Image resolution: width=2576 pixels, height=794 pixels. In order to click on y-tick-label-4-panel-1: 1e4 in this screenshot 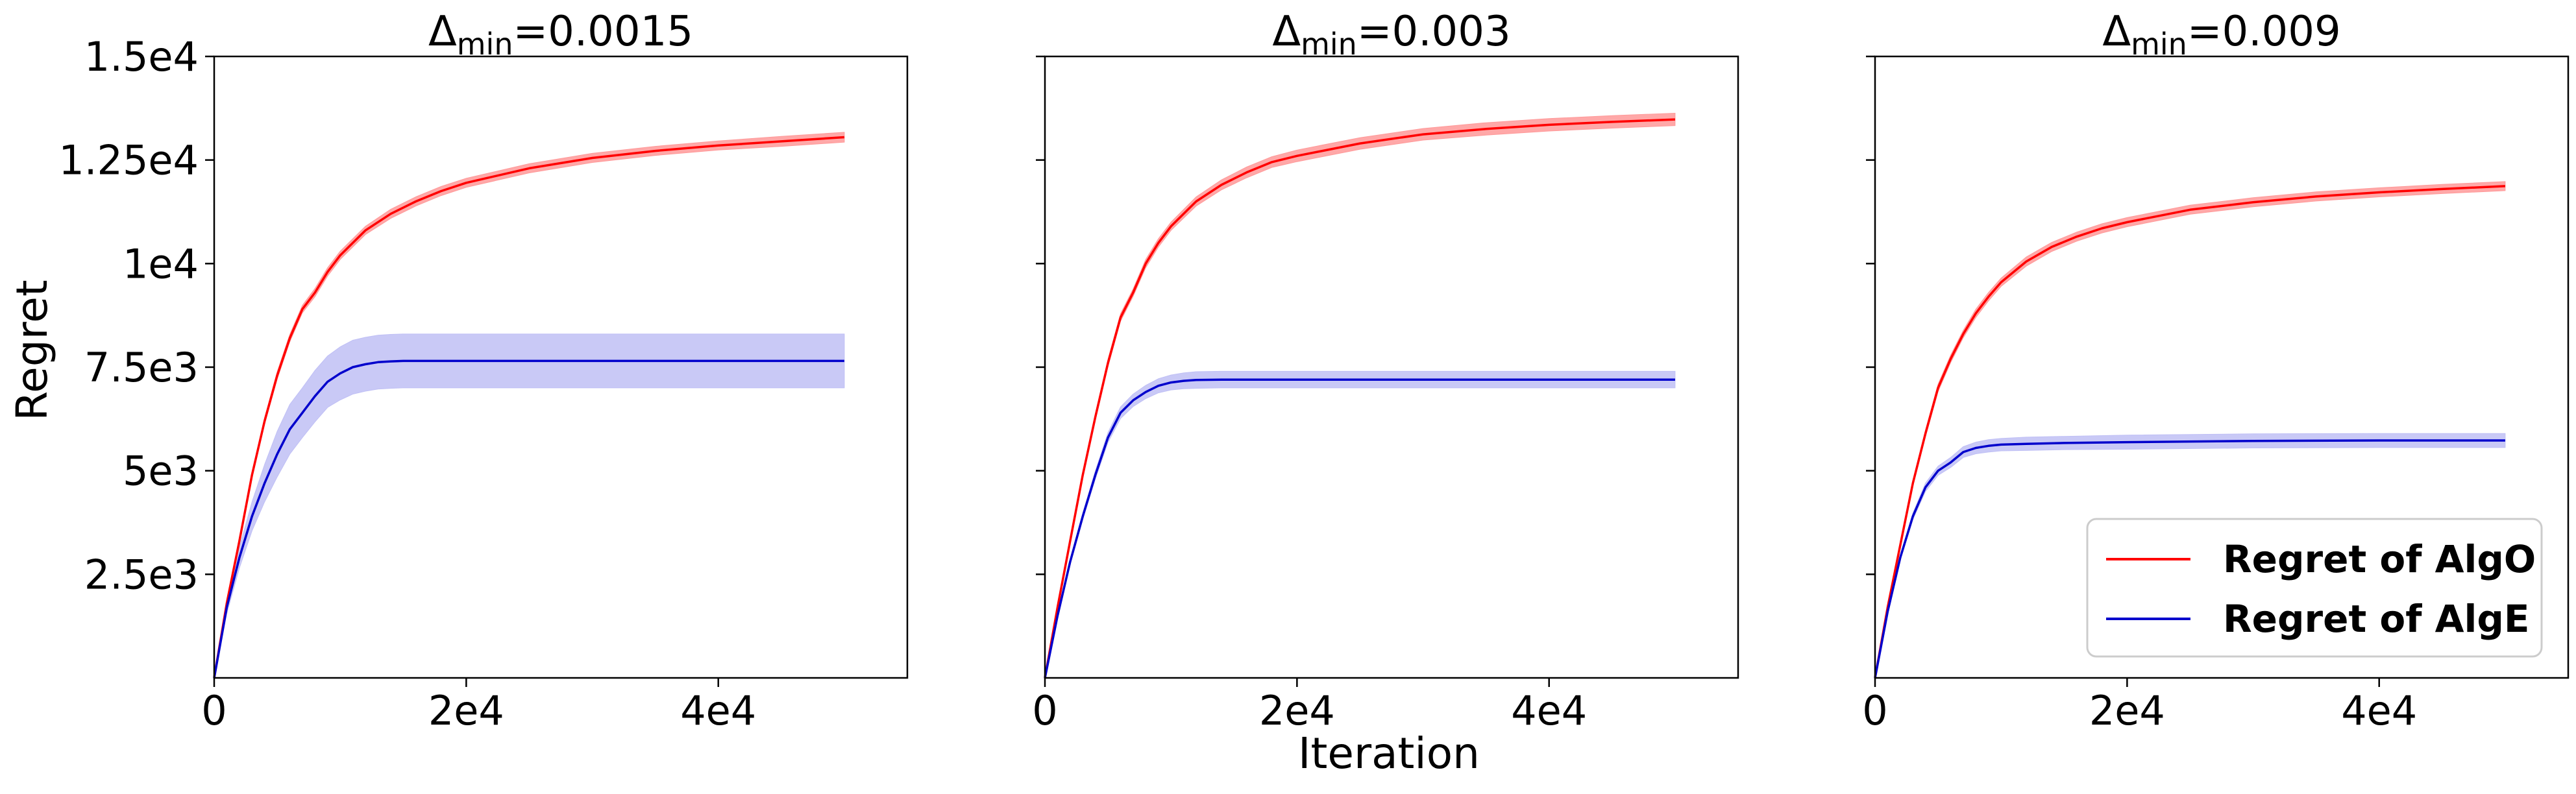, I will do `click(161, 264)`.